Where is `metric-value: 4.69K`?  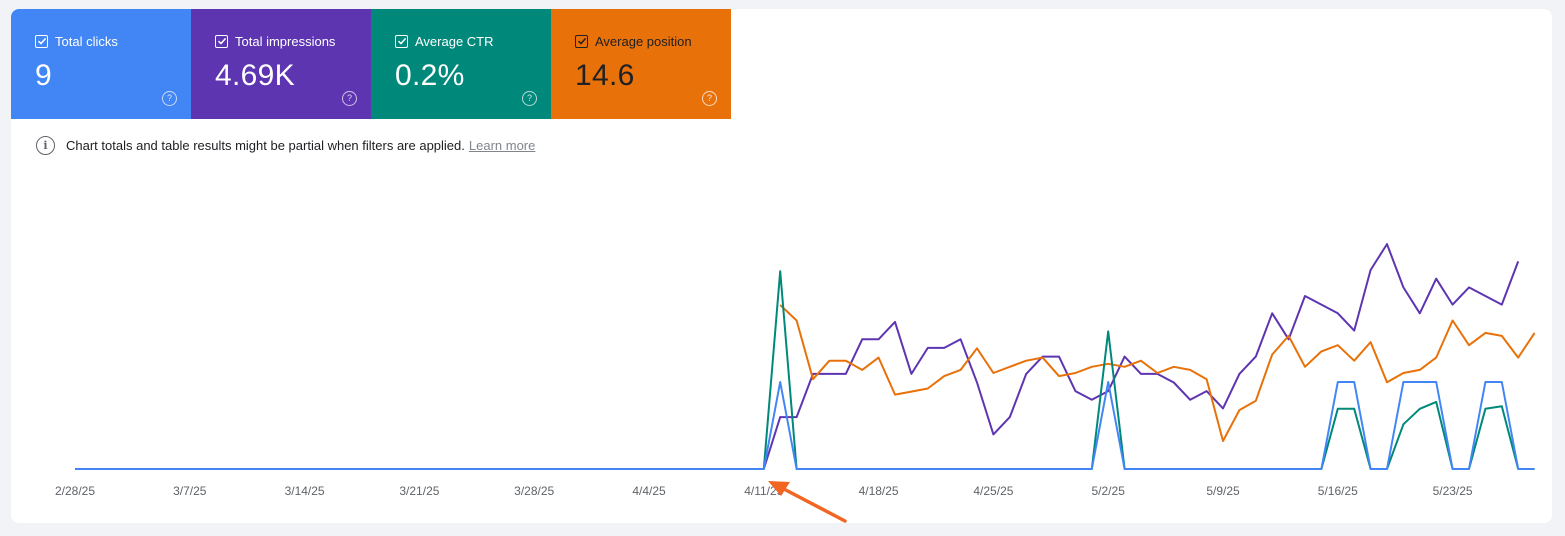
metric-value: 4.69K is located at coordinates (255, 75).